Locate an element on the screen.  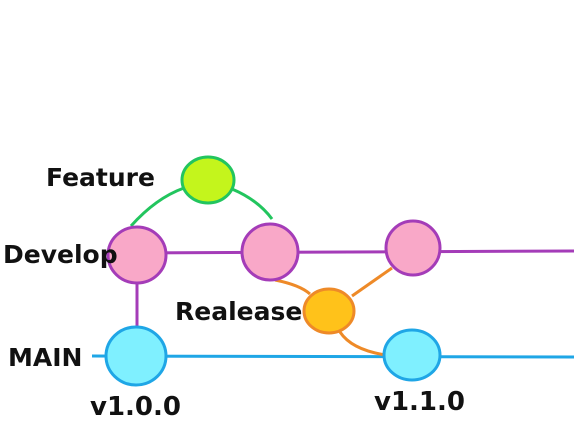
develop-to-release-connector is located at coordinates (293, 287).